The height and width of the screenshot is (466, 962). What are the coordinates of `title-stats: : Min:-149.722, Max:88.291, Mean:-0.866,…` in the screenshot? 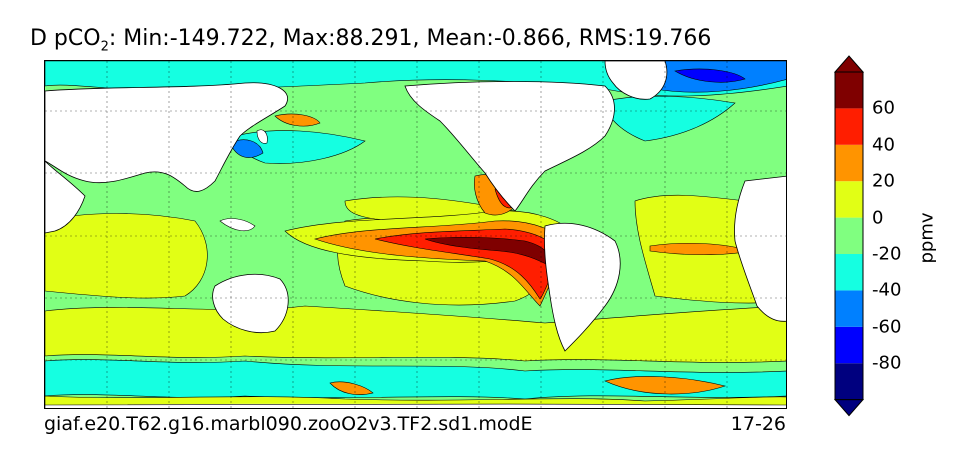 It's located at (410, 38).